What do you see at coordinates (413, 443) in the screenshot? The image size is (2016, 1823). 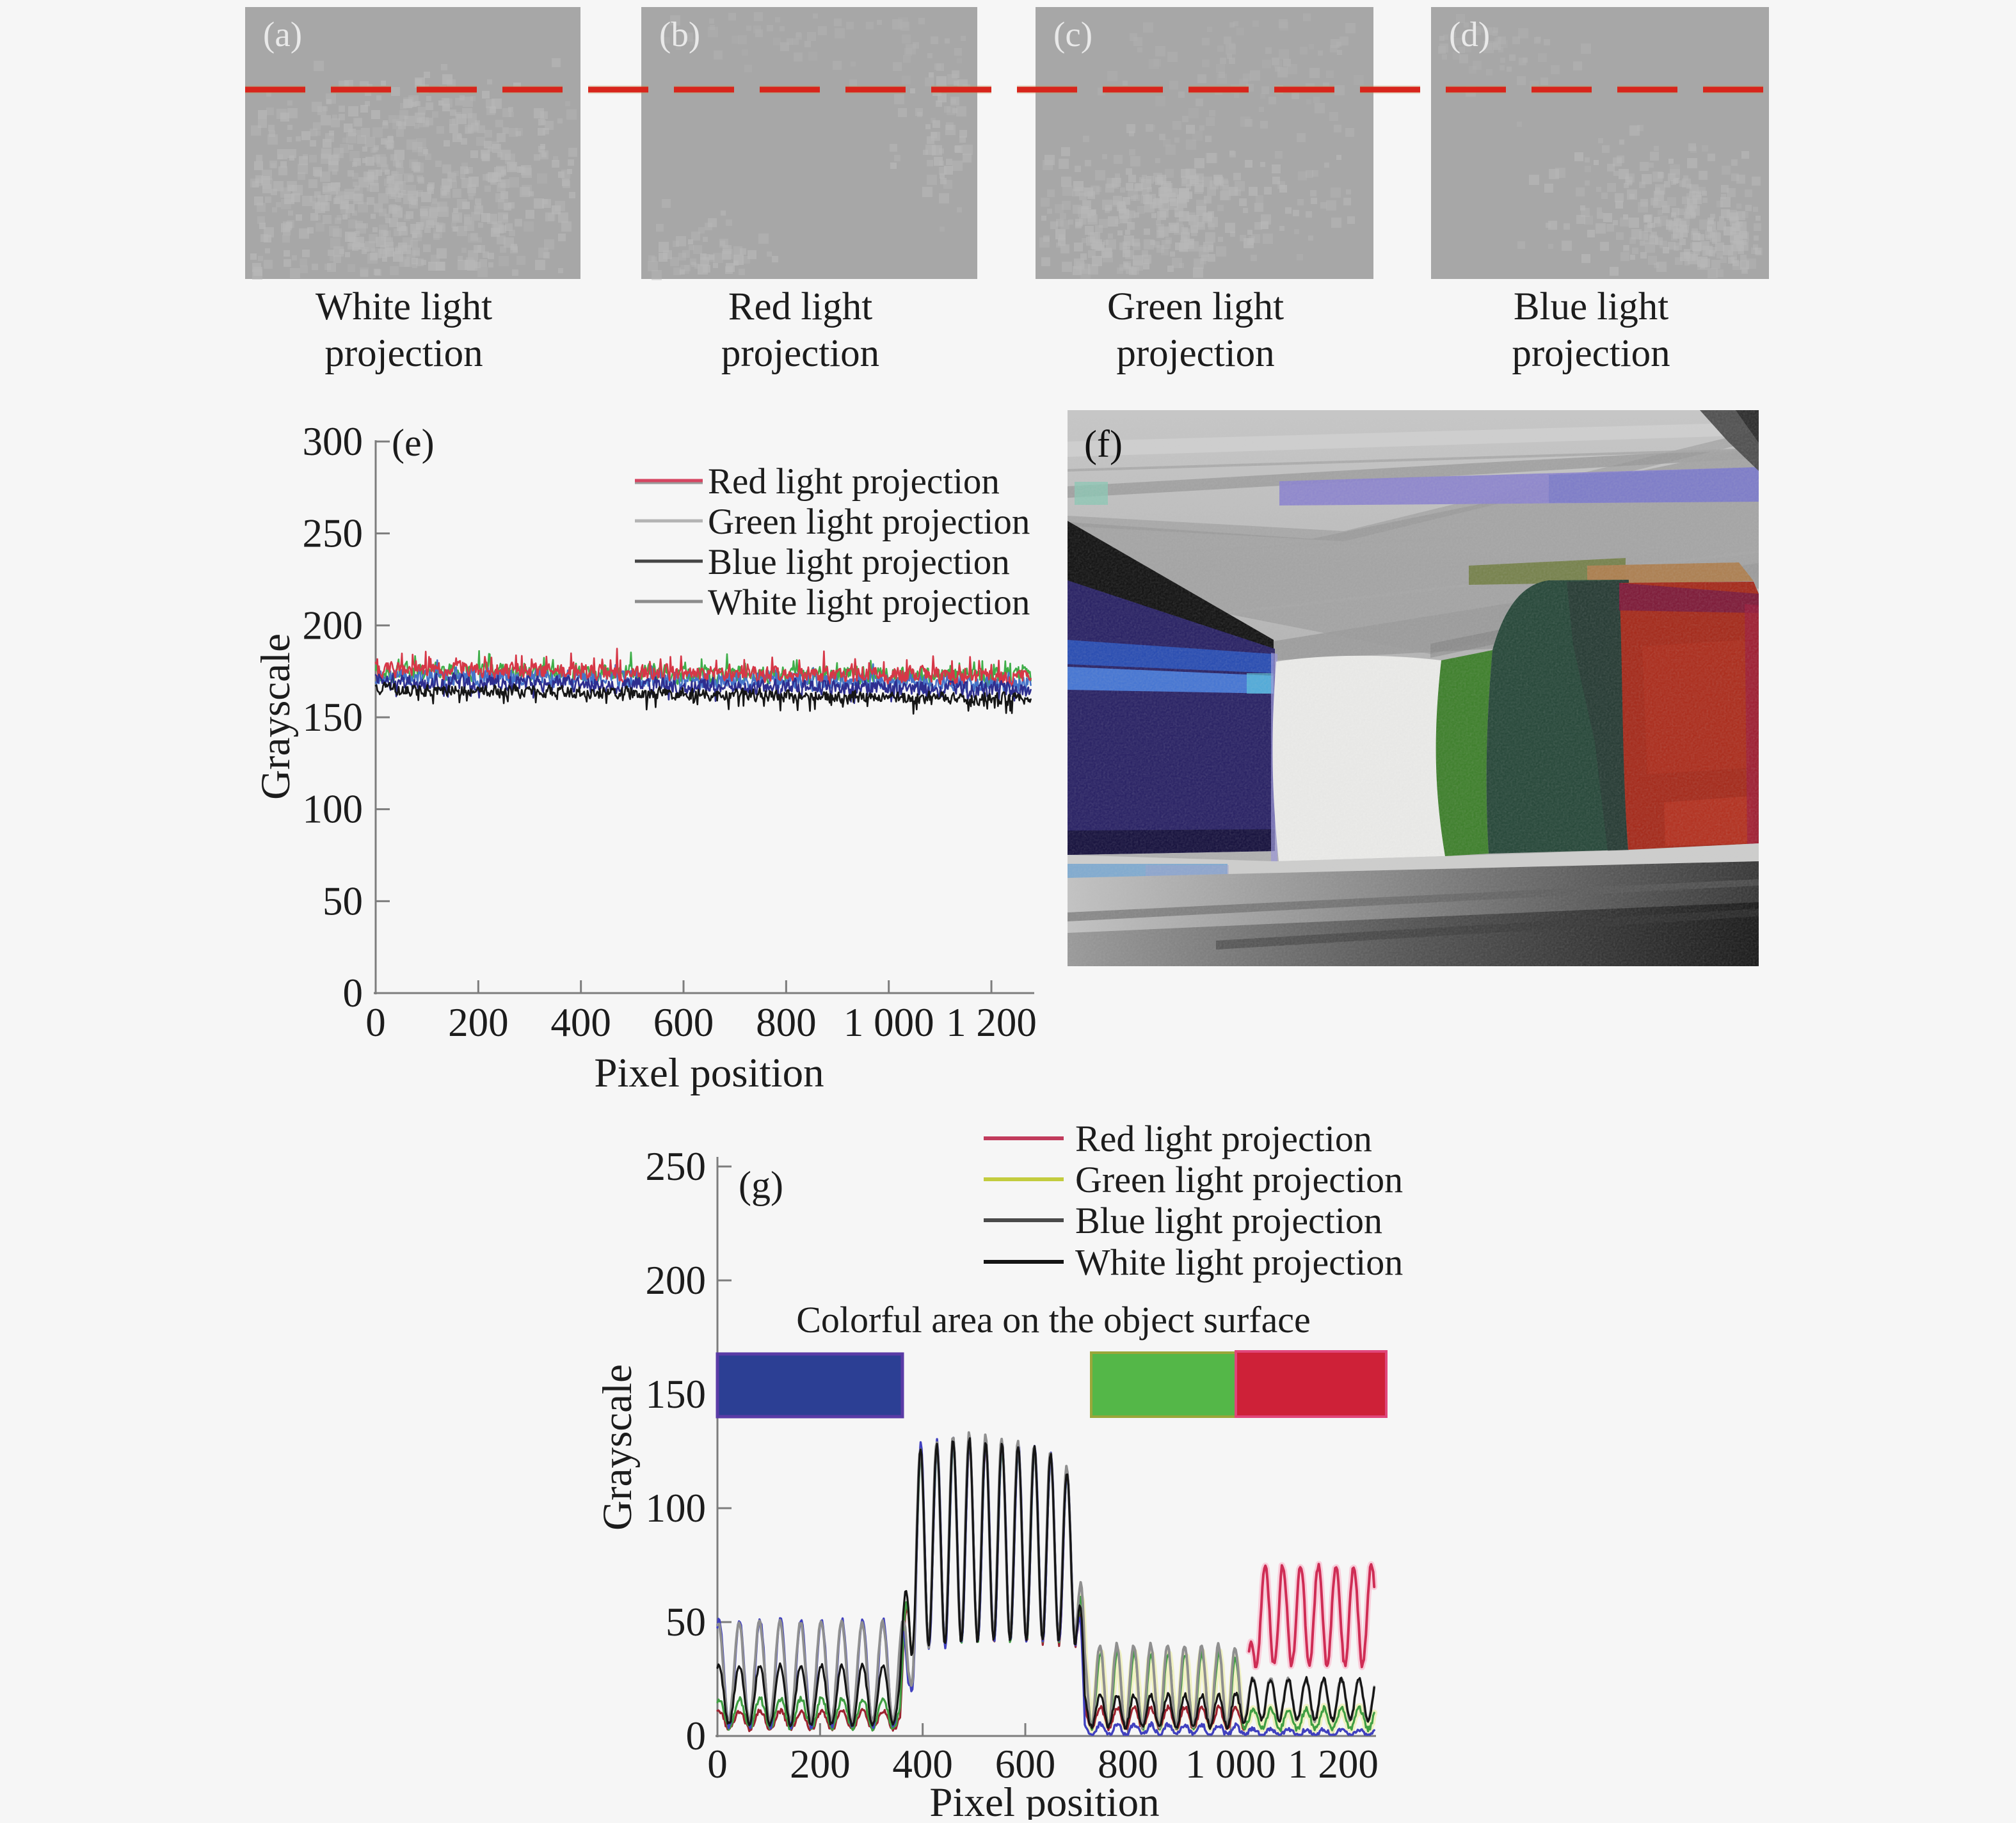 I see `svg-text: (e)` at bounding box center [413, 443].